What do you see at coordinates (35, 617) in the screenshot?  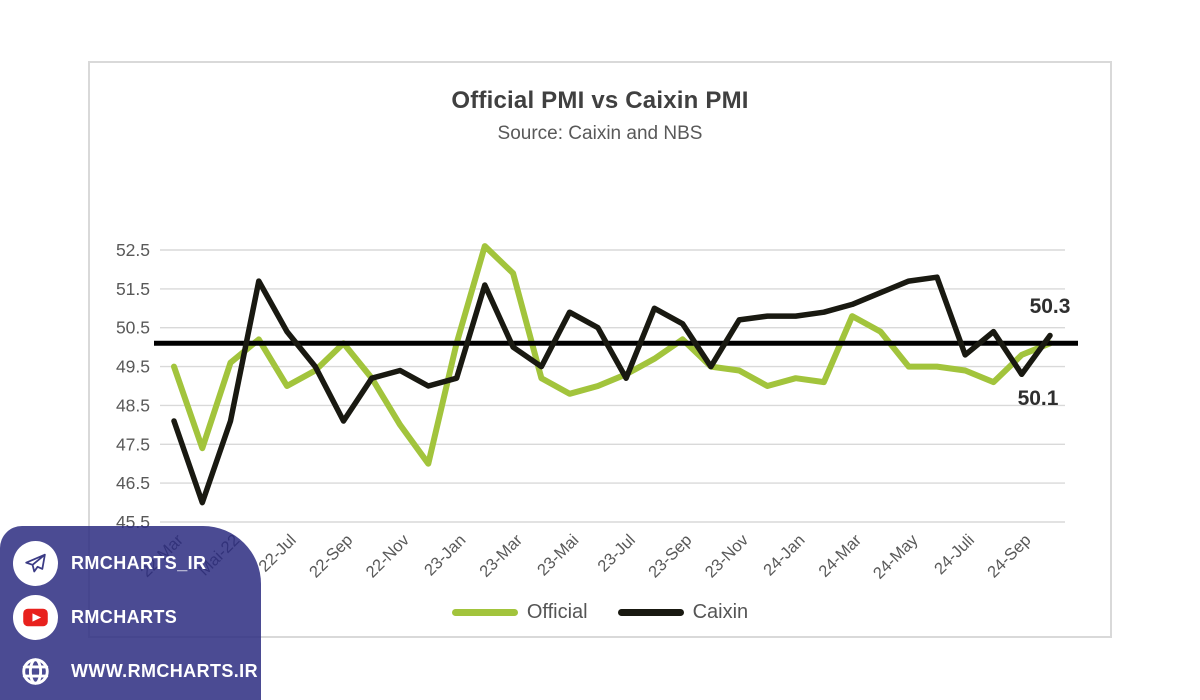 I see `youtube-icon` at bounding box center [35, 617].